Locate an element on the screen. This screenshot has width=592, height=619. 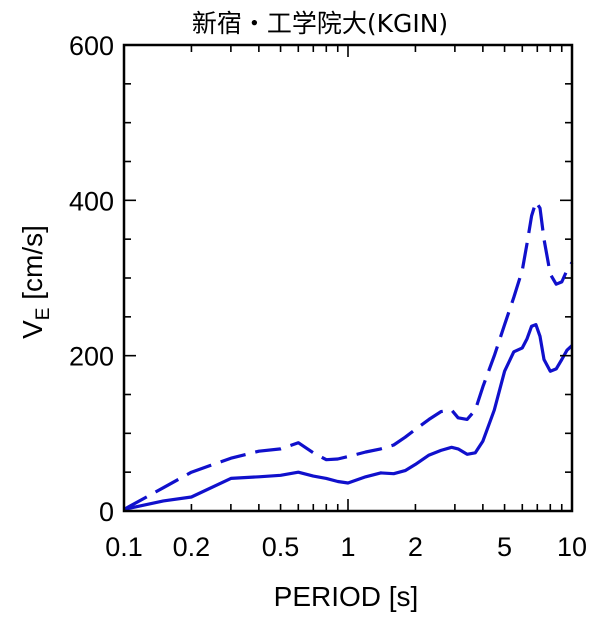
y-tick-label: 400 is located at coordinates (91, 201).